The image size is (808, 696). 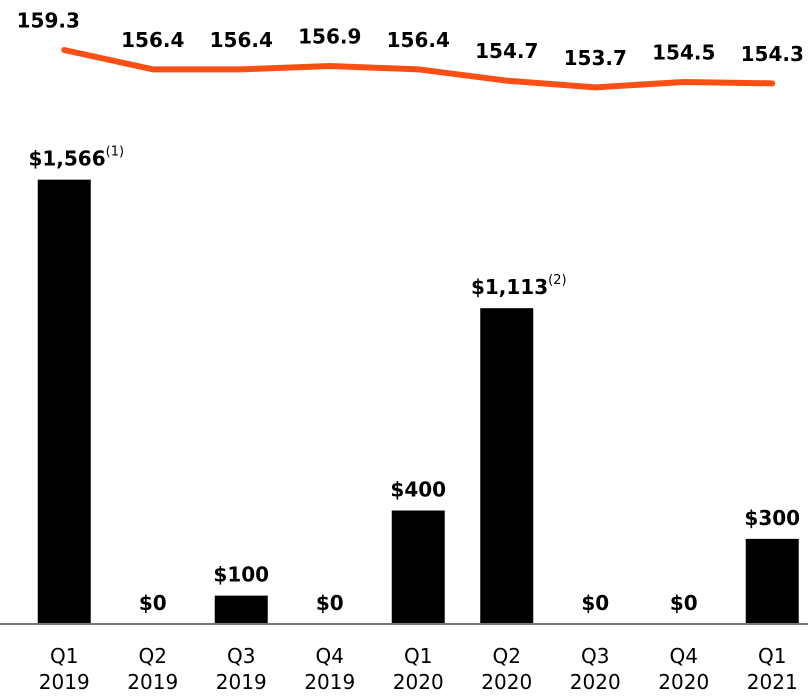 I want to click on line-value-label: 156.9, so click(x=329, y=37).